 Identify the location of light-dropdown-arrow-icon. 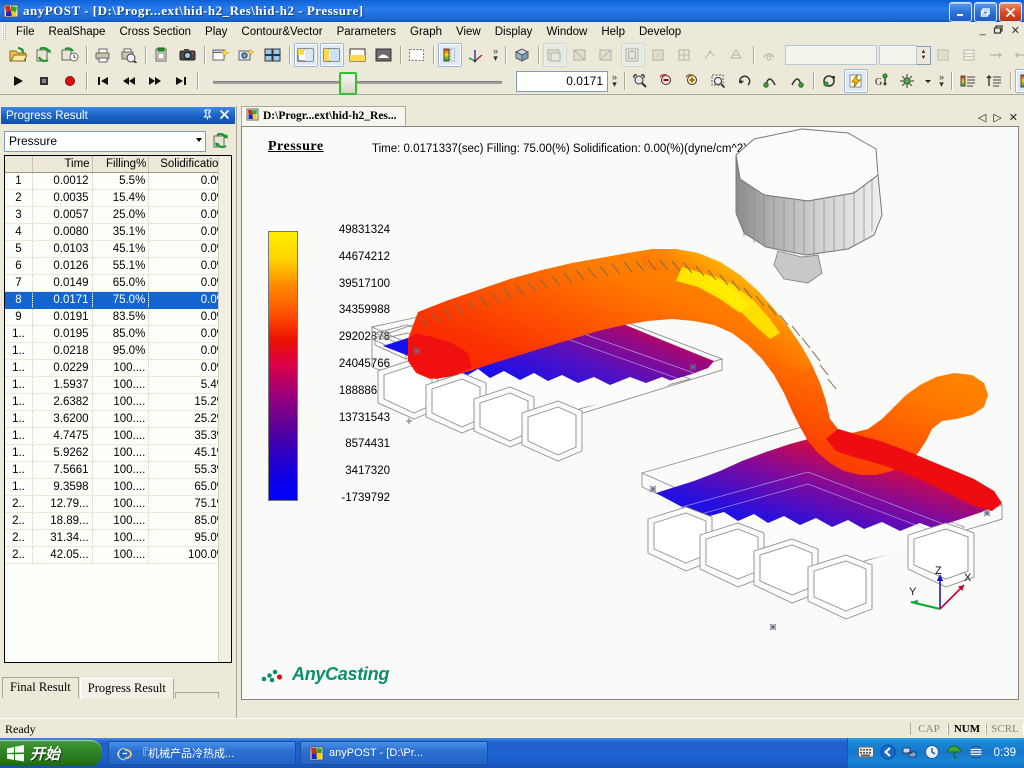
(928, 81).